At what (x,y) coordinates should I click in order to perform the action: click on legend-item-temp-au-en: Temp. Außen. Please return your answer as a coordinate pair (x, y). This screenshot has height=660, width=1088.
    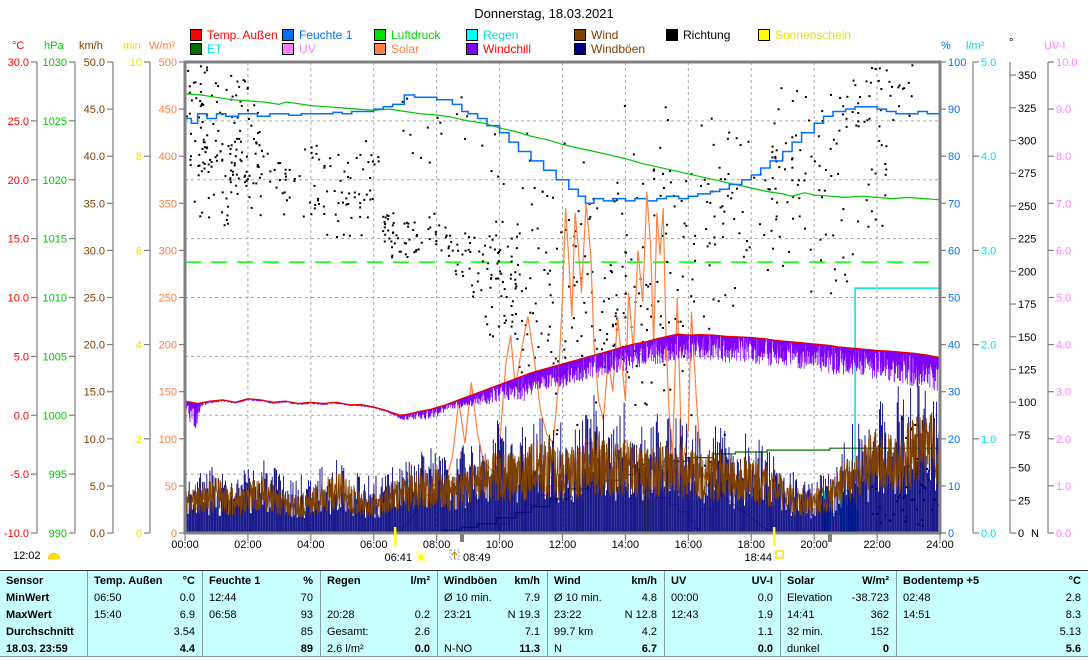
    Looking at the image, I should click on (234, 35).